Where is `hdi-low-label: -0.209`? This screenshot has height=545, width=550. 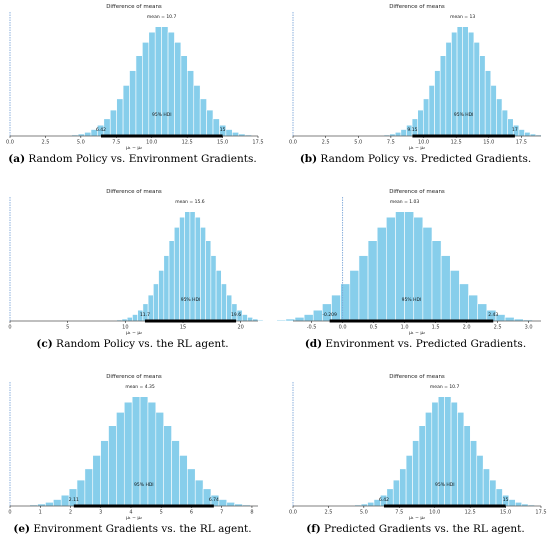
hdi-low-label: -0.209 is located at coordinates (329, 315).